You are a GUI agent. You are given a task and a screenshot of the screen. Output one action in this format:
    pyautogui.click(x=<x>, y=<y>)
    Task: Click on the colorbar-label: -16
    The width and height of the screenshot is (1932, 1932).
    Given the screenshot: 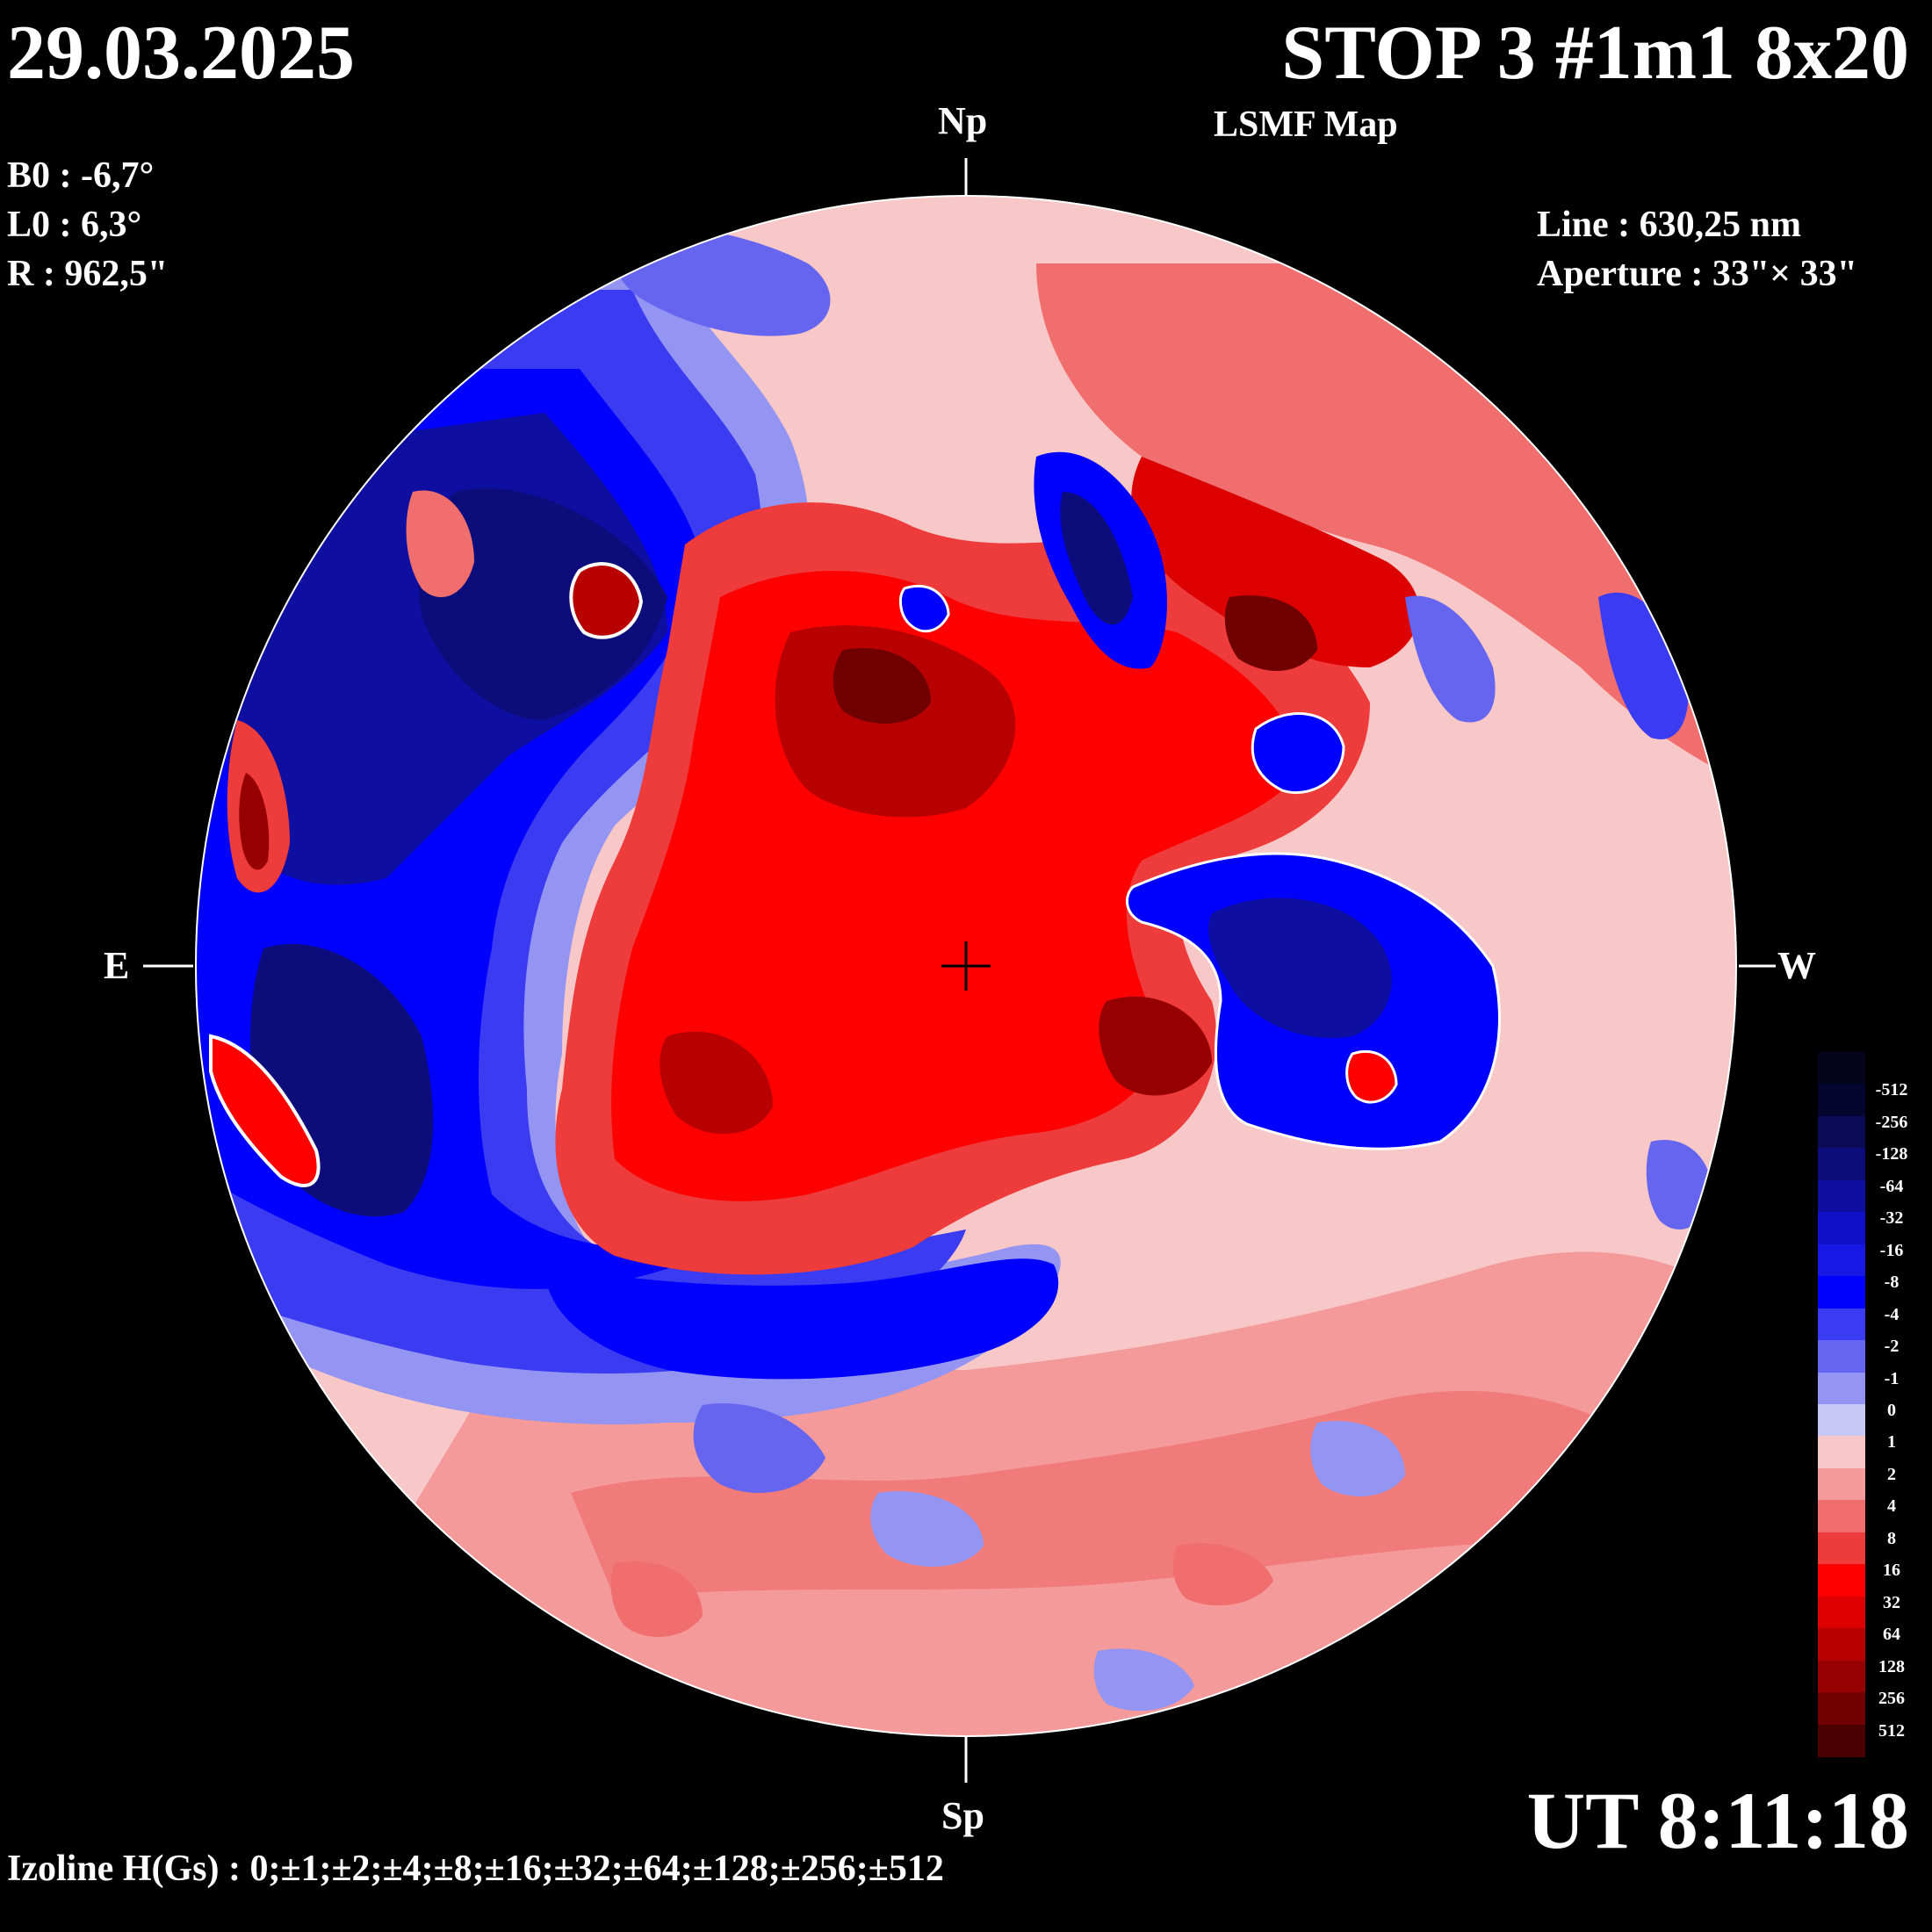 What is the action you would take?
    pyautogui.click(x=1891, y=1250)
    